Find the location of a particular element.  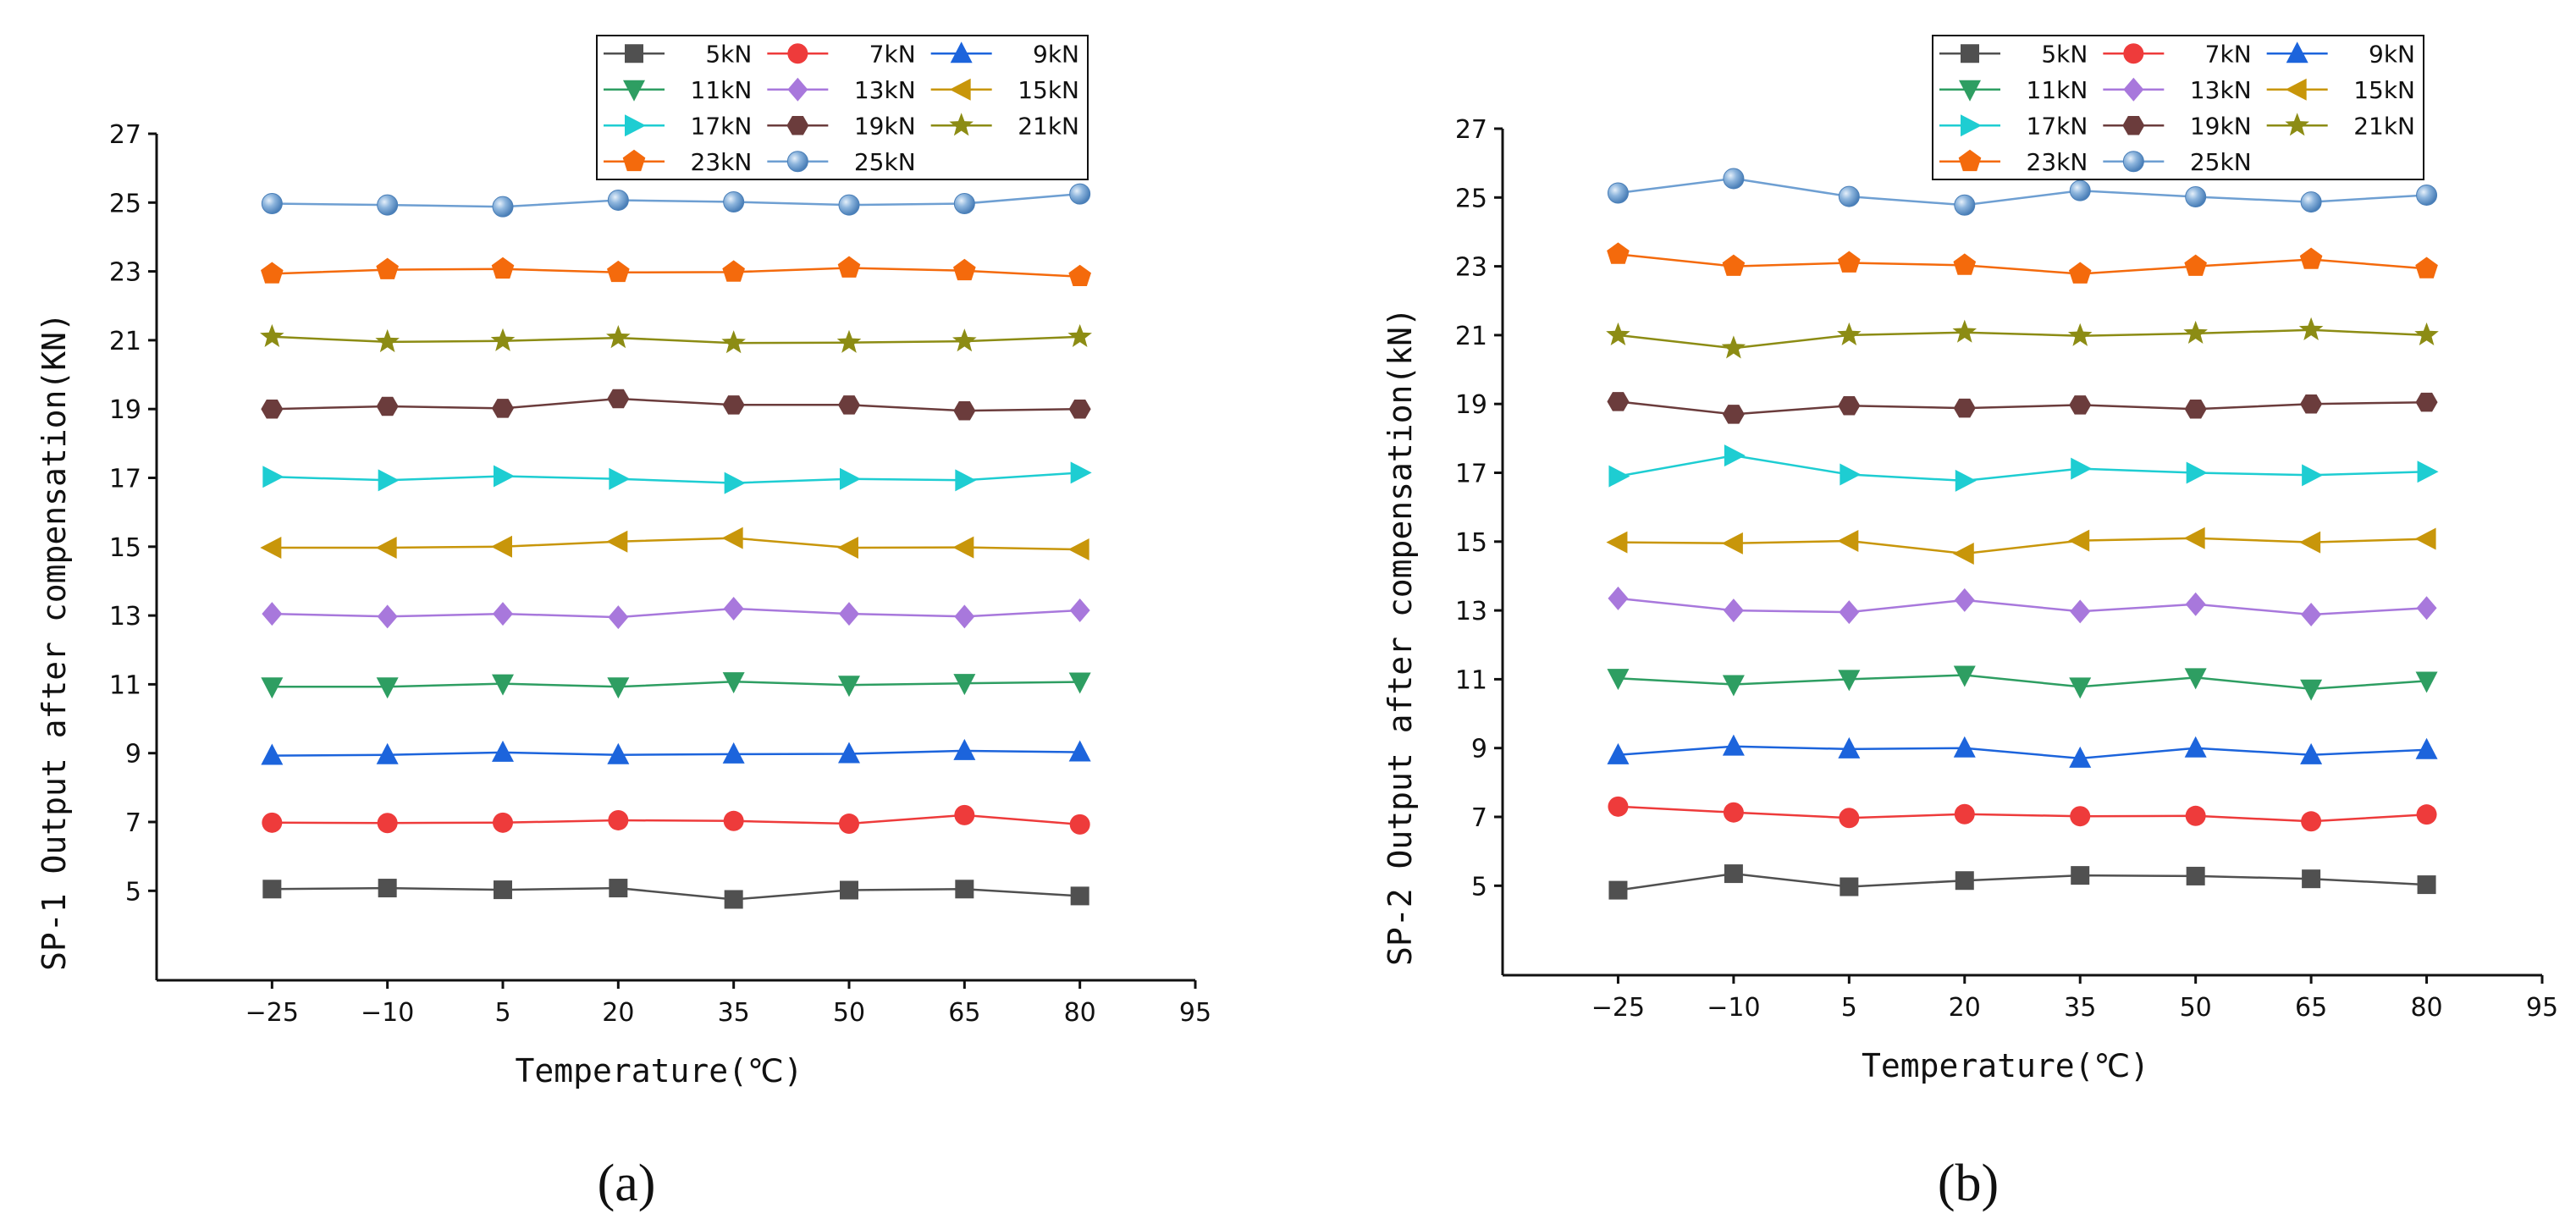

y-tick-label: 7 is located at coordinates (1479, 818).